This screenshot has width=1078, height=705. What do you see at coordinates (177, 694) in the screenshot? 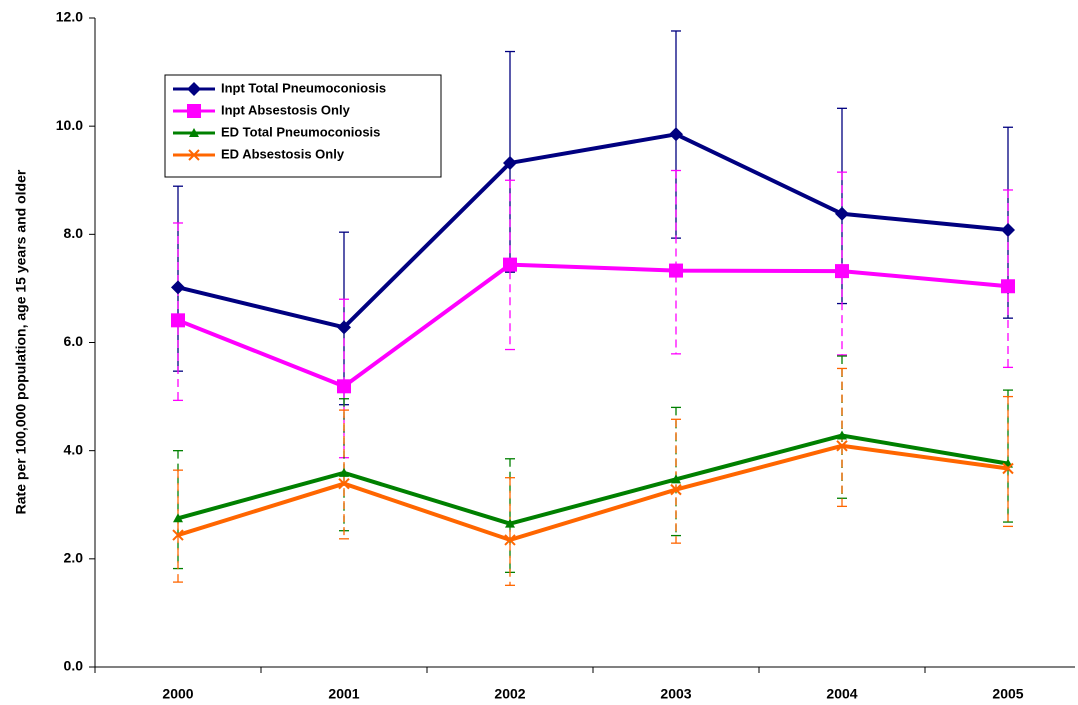
I see `x-tick-label: 2000` at bounding box center [177, 694].